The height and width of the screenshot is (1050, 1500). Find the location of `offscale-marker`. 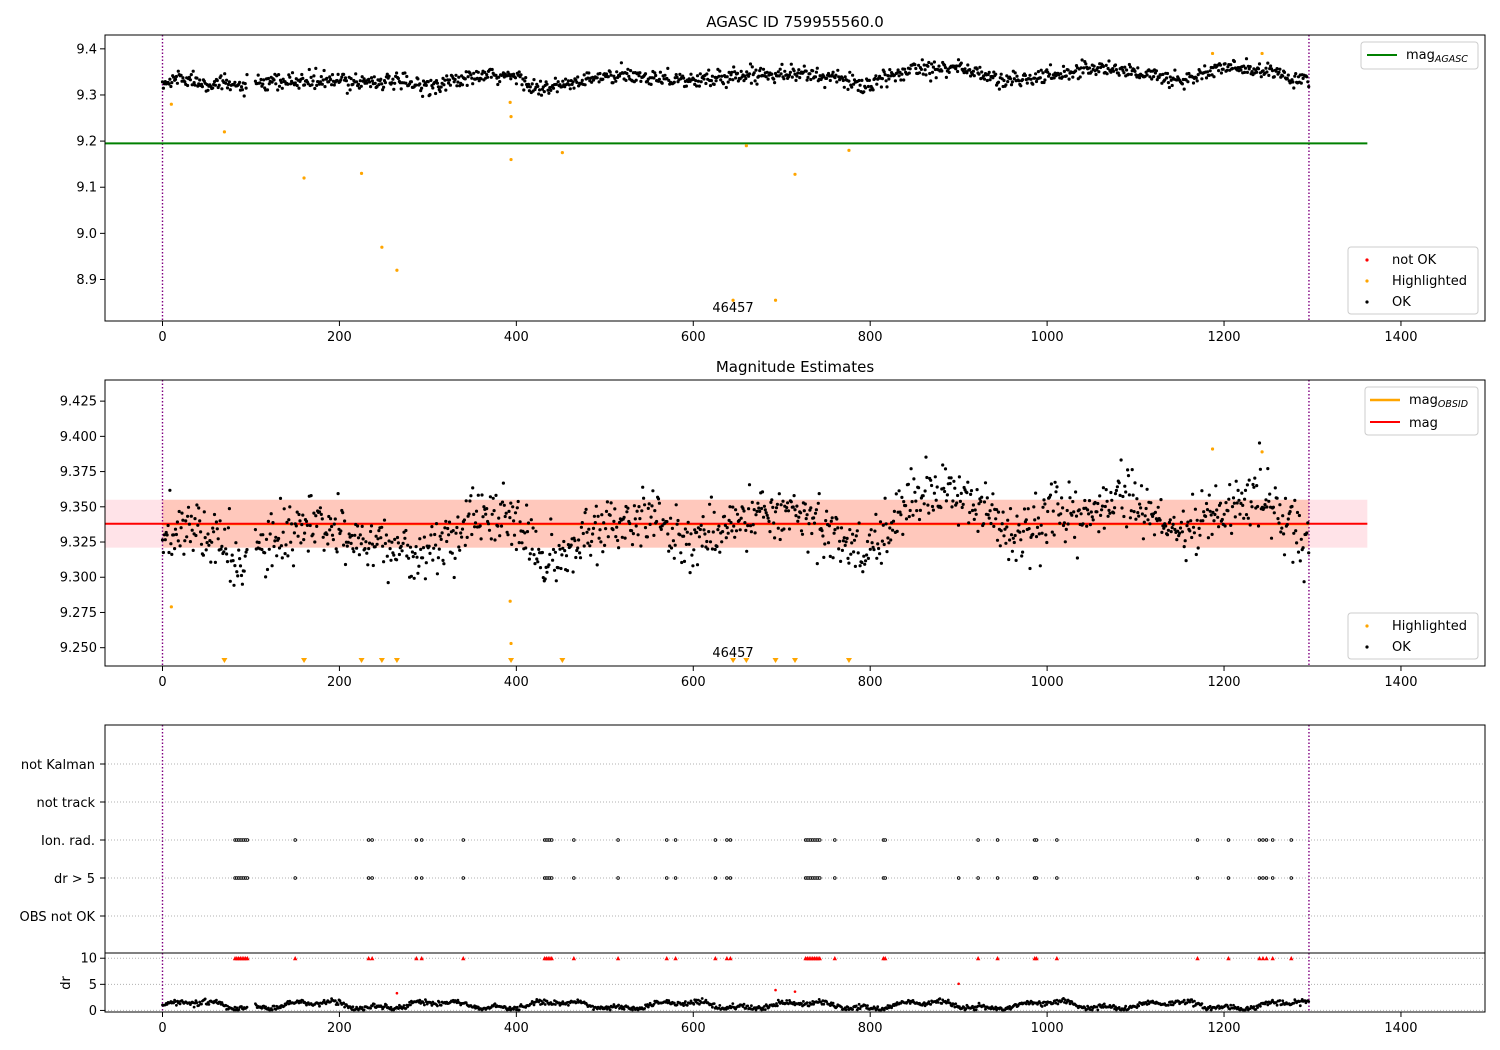

offscale-marker is located at coordinates (562, 660).